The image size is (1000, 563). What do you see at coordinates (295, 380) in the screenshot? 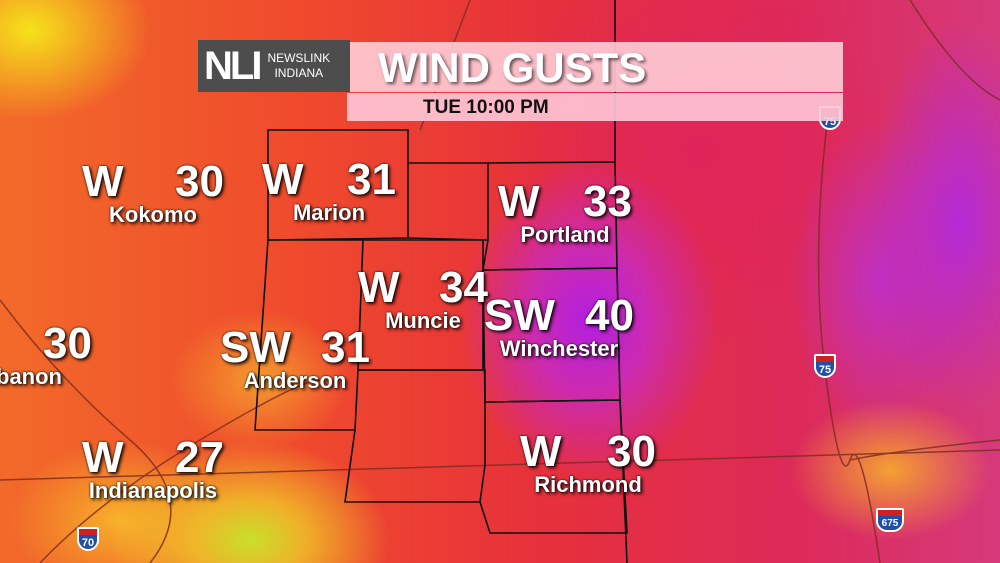
I see `city-name: Anderson` at bounding box center [295, 380].